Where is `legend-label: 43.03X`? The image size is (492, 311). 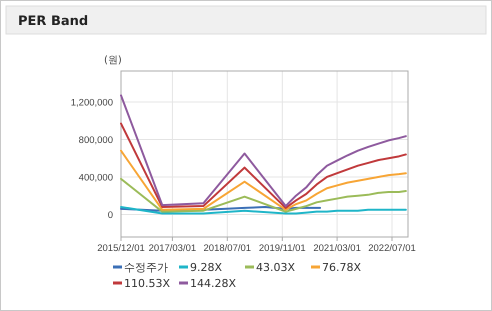
legend-label: 43.03X is located at coordinates (276, 267).